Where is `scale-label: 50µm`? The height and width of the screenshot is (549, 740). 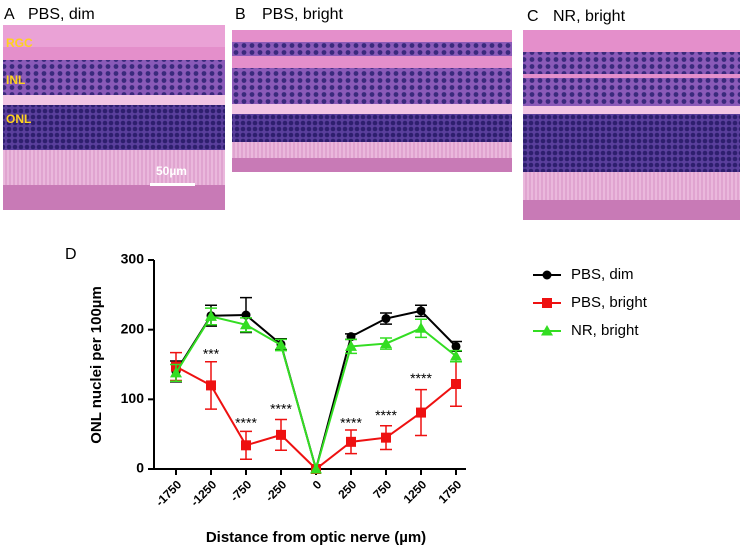 scale-label: 50µm is located at coordinates (171, 171).